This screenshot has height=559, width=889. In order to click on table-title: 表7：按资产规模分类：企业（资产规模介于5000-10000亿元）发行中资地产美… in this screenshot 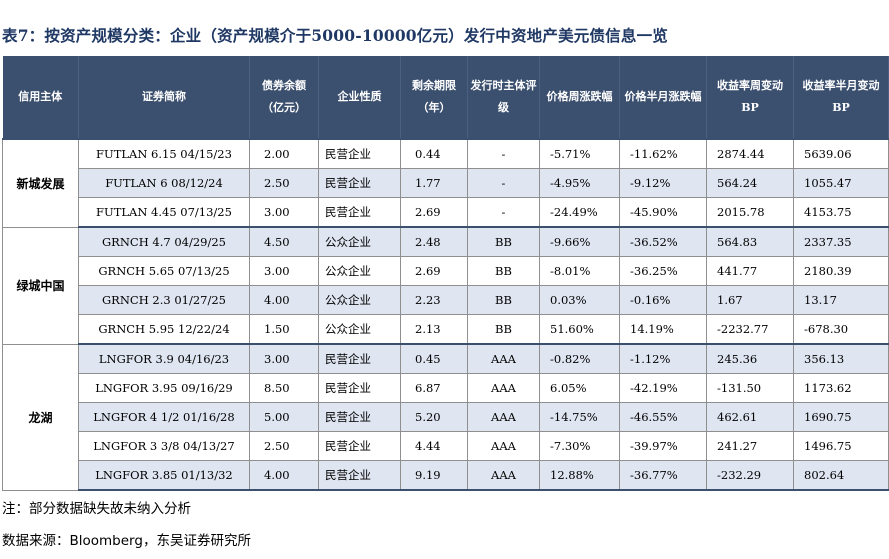, I will do `click(335, 35)`.